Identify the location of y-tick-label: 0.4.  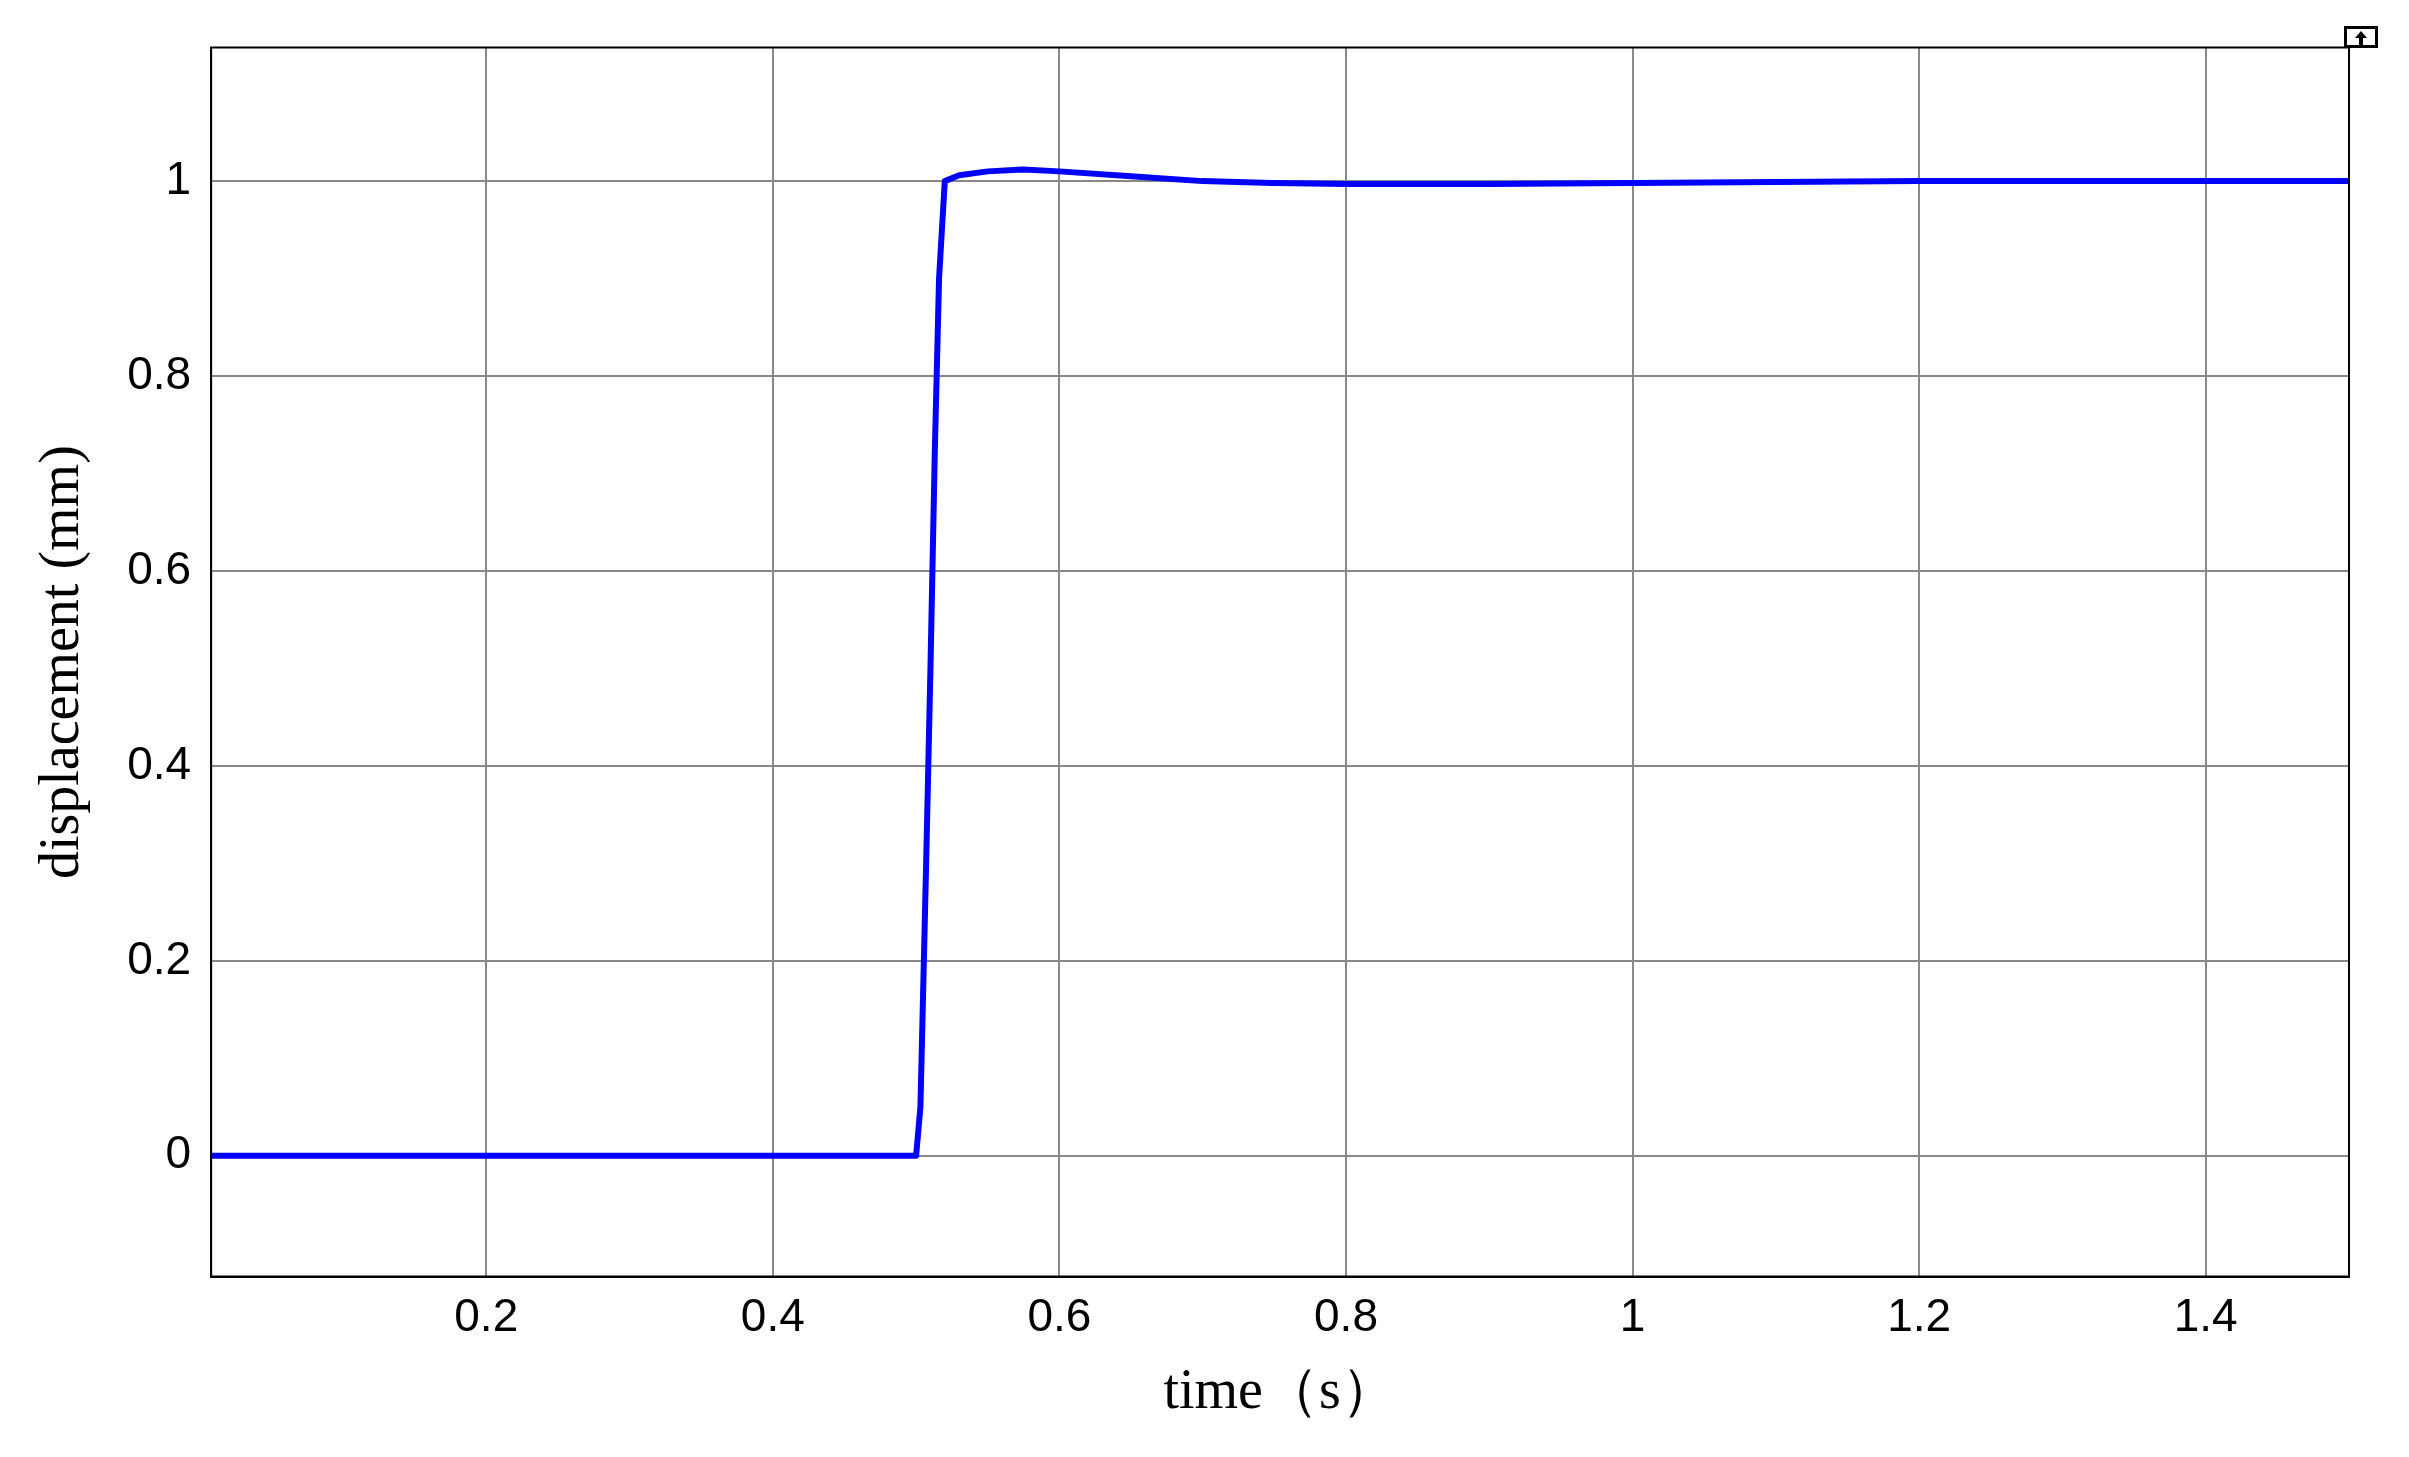
(159, 762).